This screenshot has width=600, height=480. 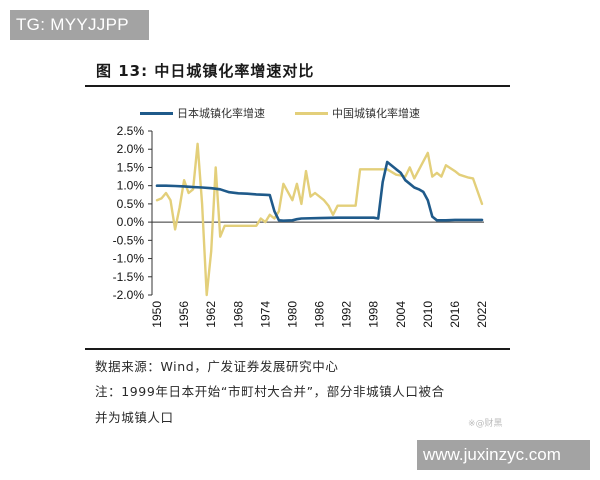 I want to click on y-tick-label: 0.5%, so click(x=131, y=204).